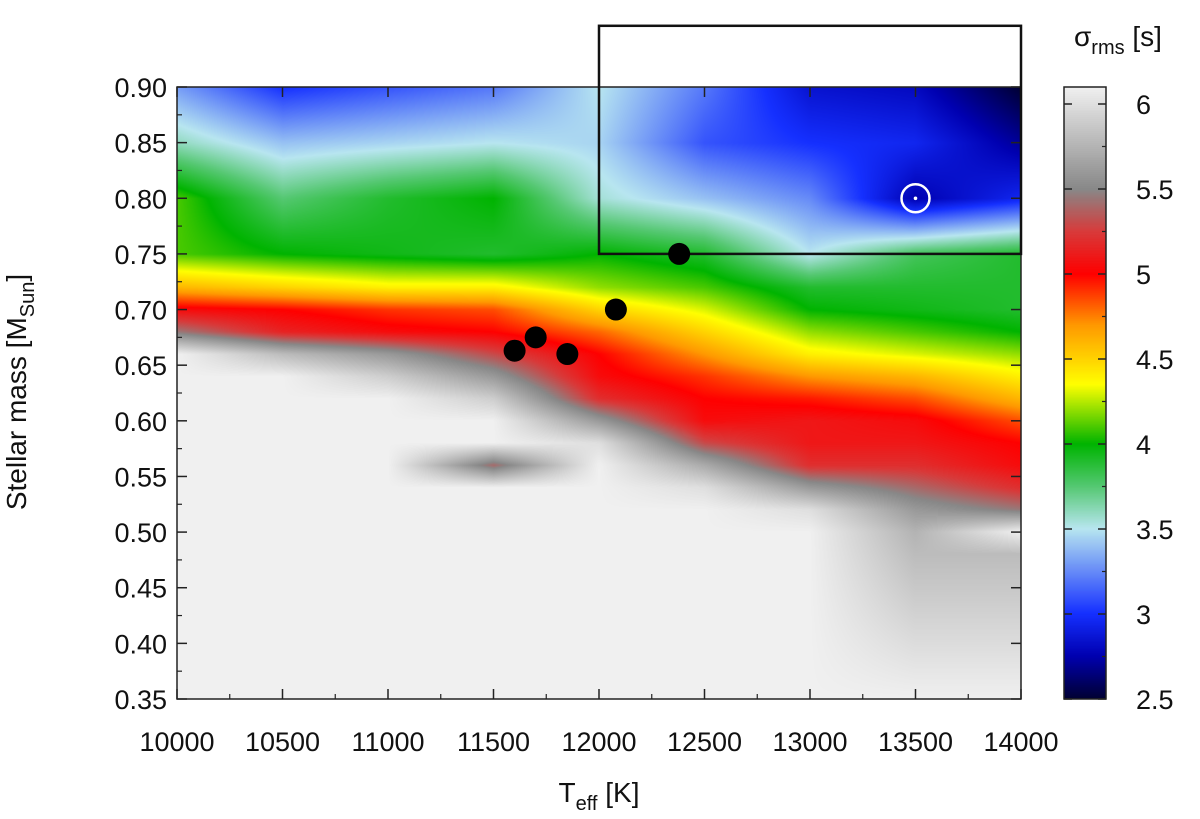 The image size is (1200, 819). Describe the element at coordinates (140, 366) in the screenshot. I see `y-tick-label: 0.65` at that location.